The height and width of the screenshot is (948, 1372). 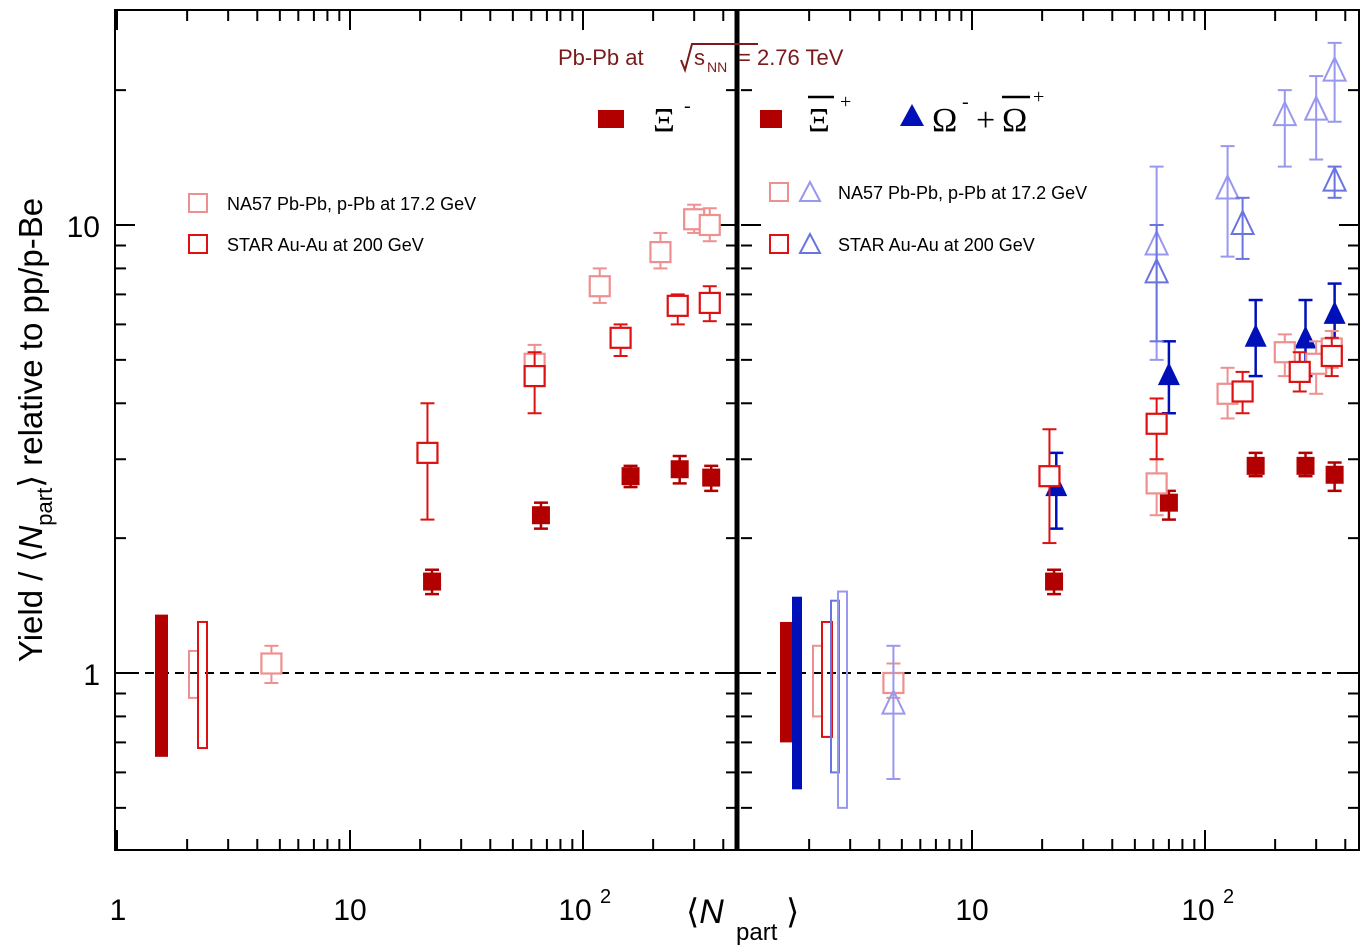 What do you see at coordinates (717, 67) in the screenshot?
I see `title-sub: NN` at bounding box center [717, 67].